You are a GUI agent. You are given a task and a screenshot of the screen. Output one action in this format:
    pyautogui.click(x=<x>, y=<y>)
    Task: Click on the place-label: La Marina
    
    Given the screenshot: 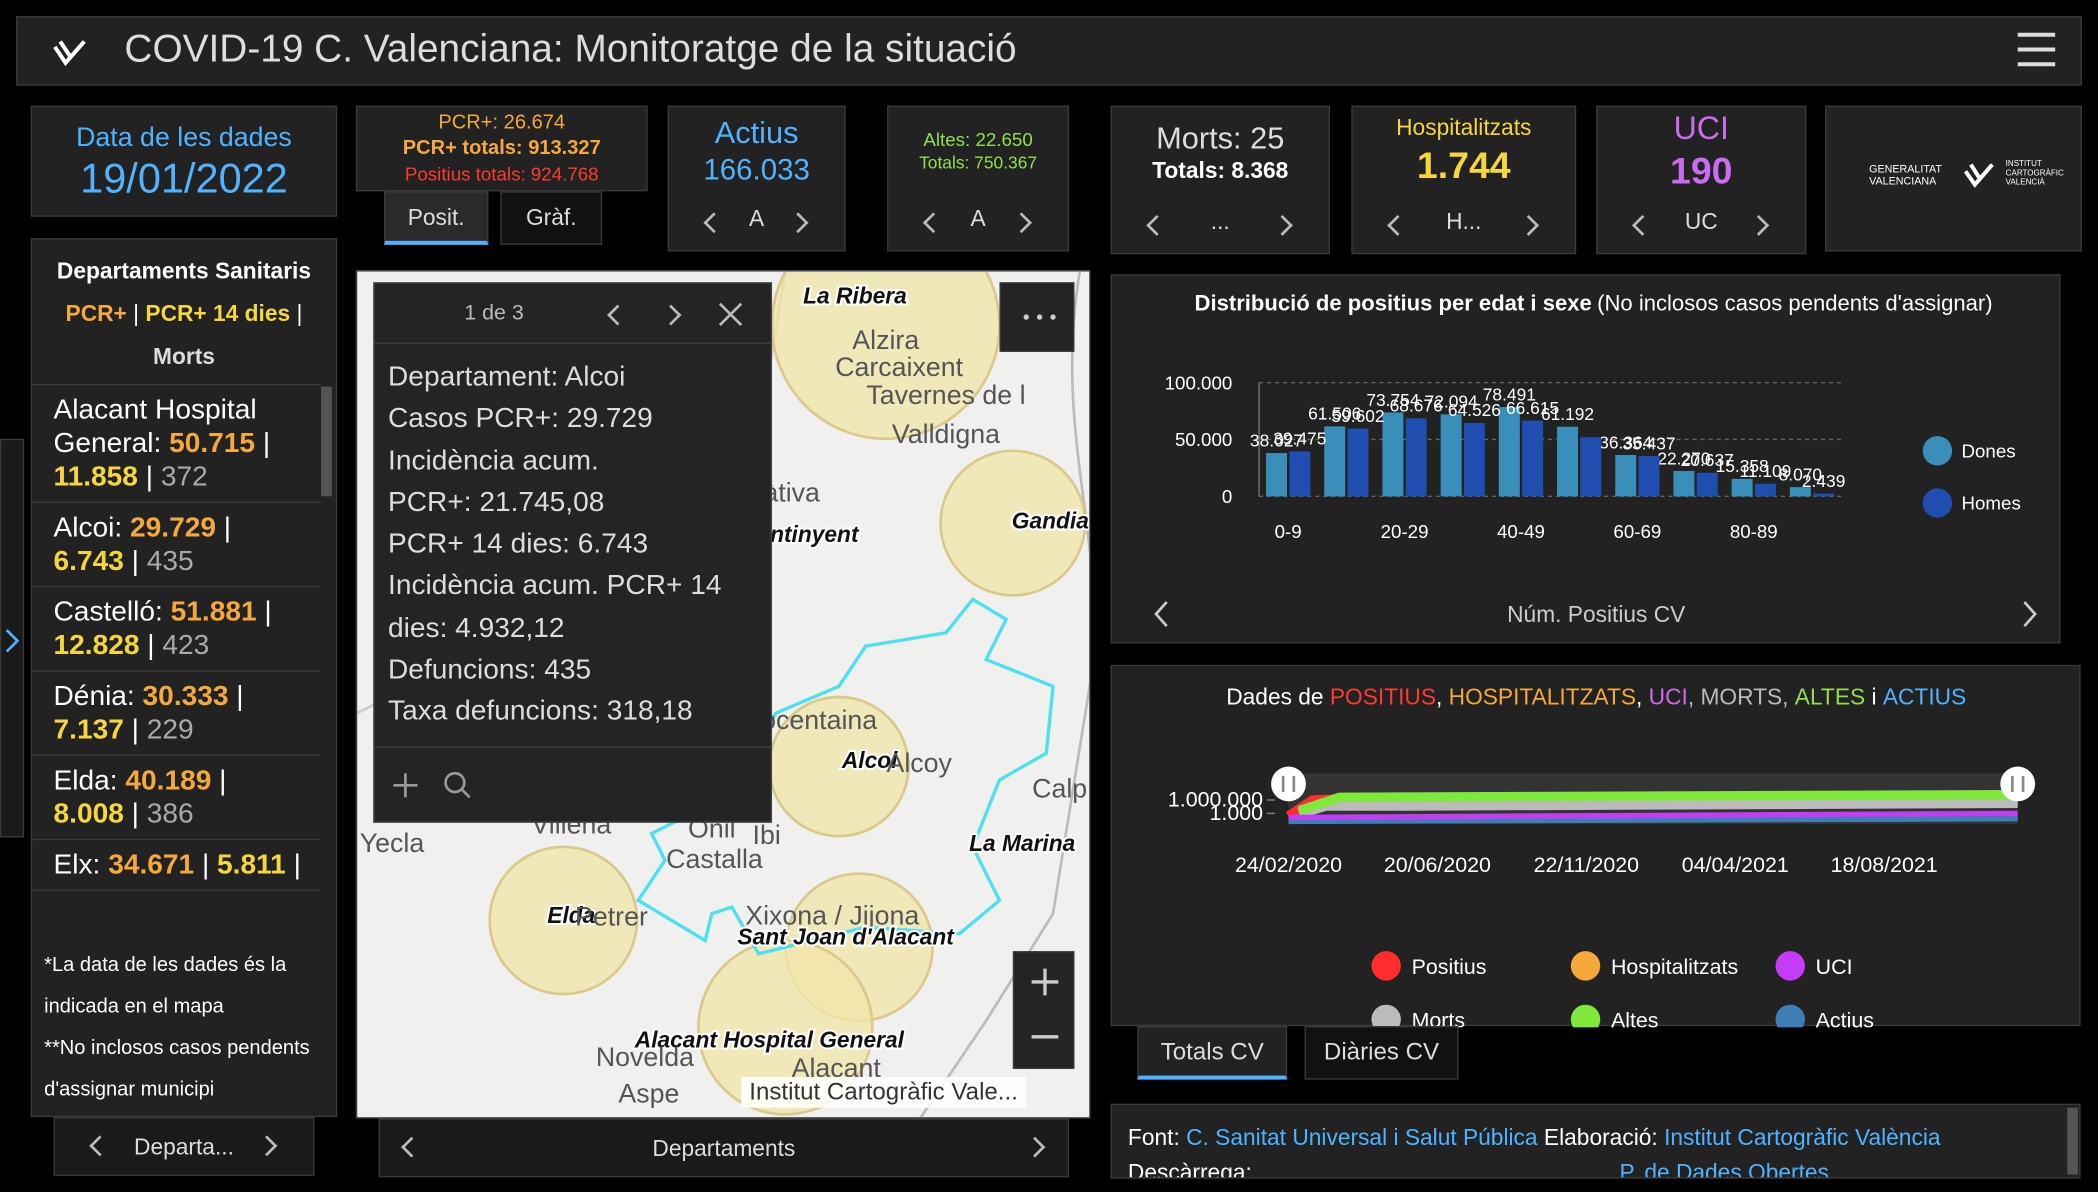 What is the action you would take?
    pyautogui.click(x=1022, y=843)
    